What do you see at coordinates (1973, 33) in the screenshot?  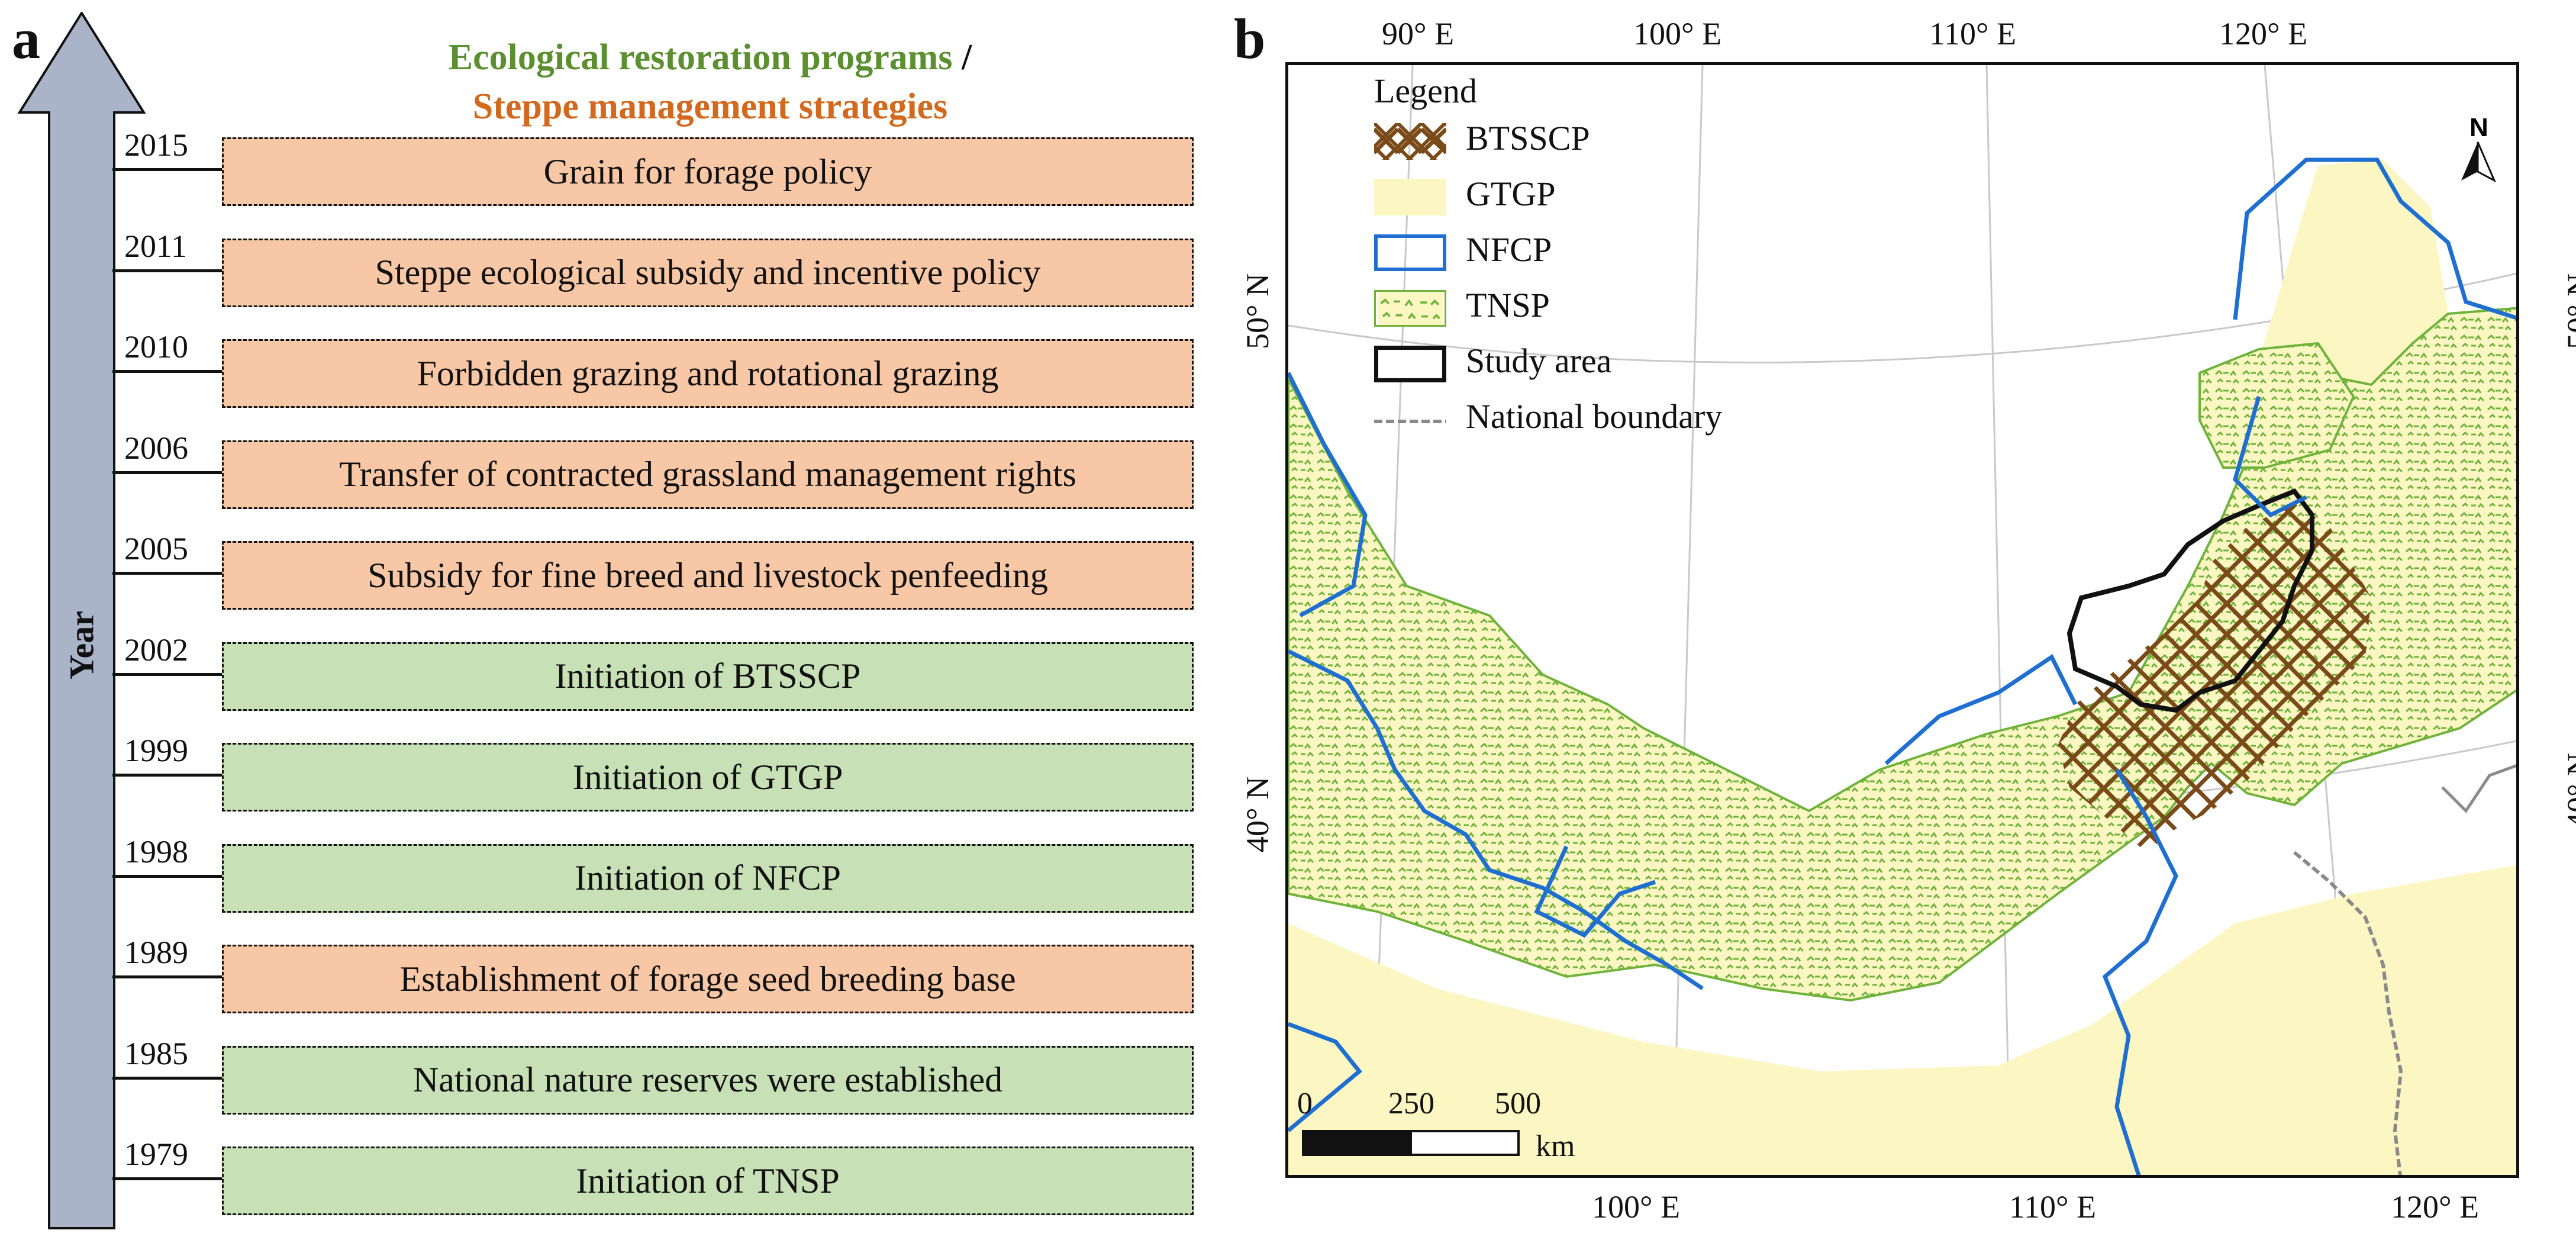 I see `top-tick-110e: 110° E` at bounding box center [1973, 33].